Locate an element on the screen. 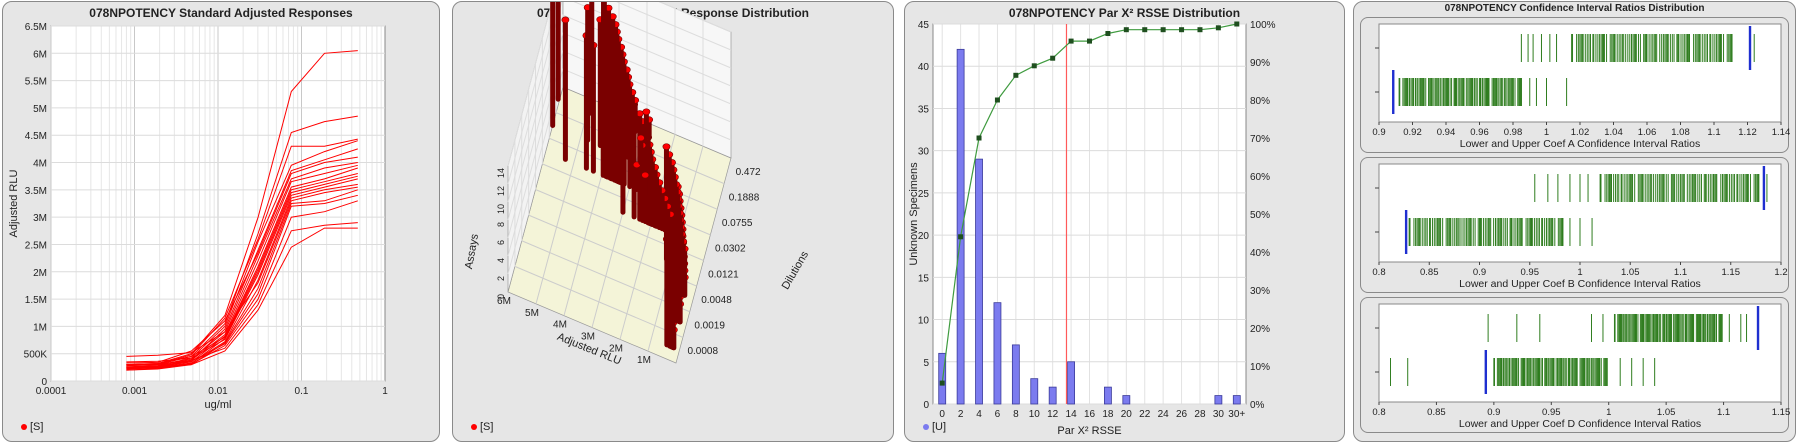  y-tick-label: 10 is located at coordinates (924, 321).